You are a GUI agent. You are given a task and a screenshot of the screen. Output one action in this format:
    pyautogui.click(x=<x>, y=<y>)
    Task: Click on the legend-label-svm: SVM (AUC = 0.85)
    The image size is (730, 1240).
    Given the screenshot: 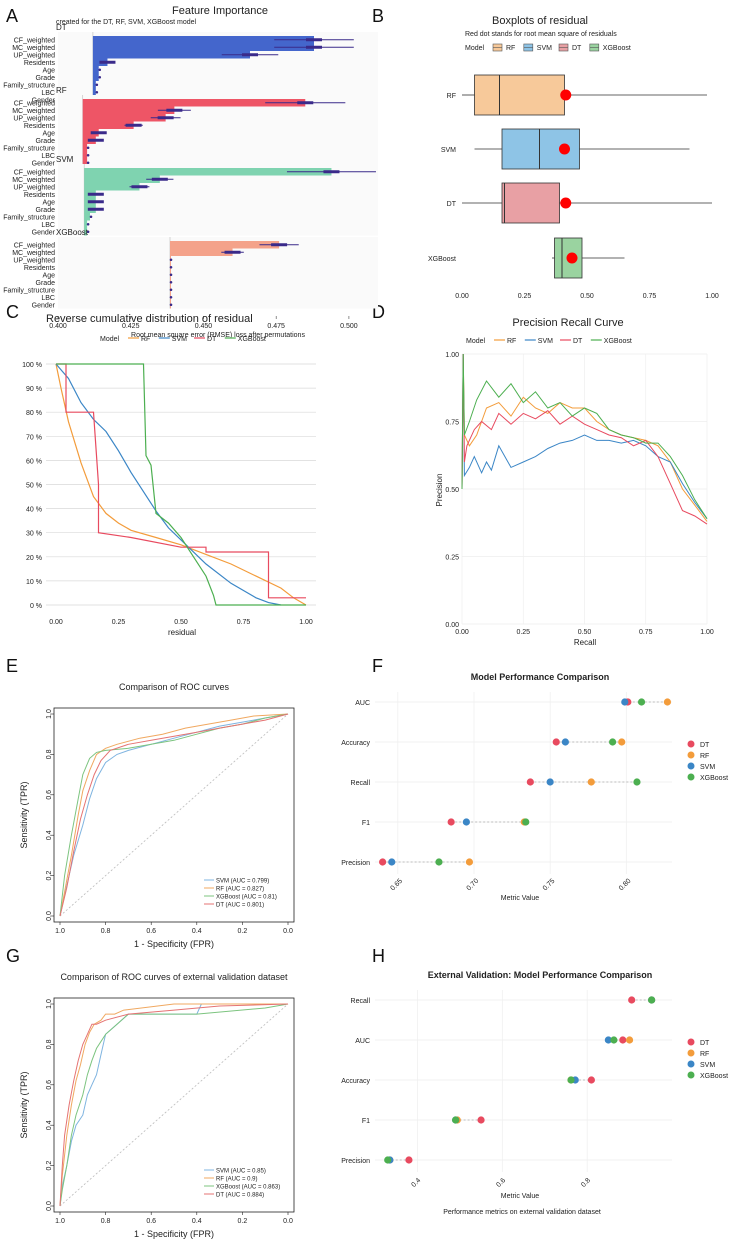 What is the action you would take?
    pyautogui.click(x=241, y=1172)
    